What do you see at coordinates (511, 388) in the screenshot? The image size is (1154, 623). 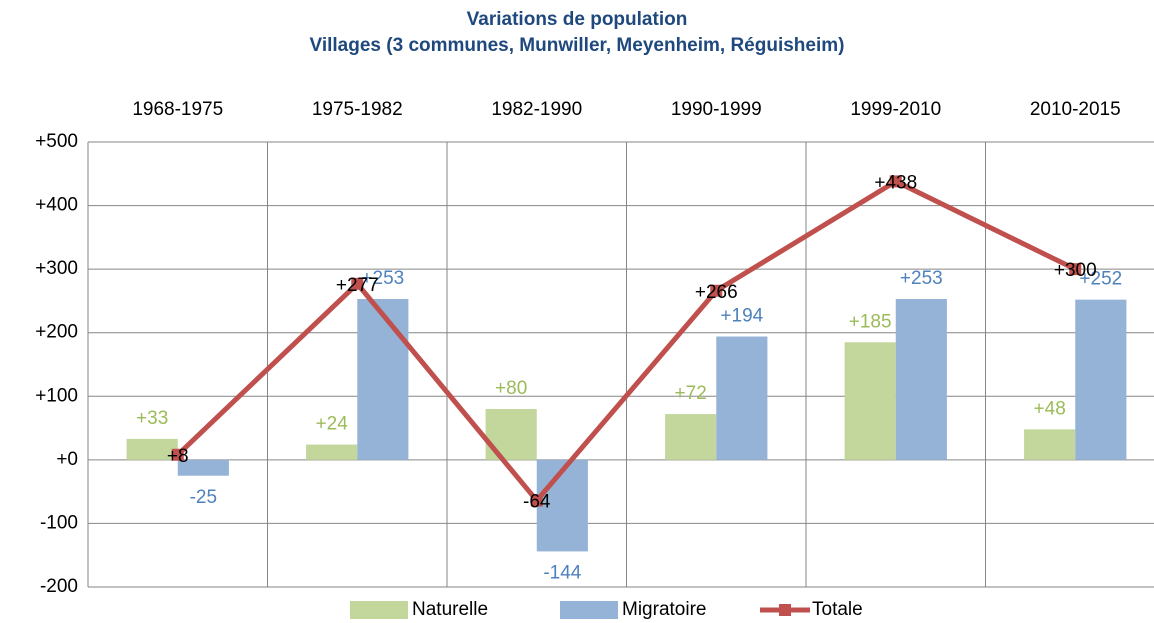 I see `data-label: +80` at bounding box center [511, 388].